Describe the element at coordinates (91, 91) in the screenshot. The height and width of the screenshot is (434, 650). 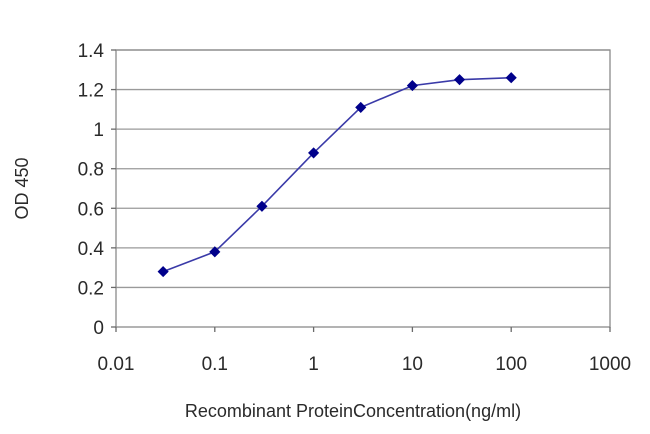
I see `y-tick-label: 1.2` at that location.